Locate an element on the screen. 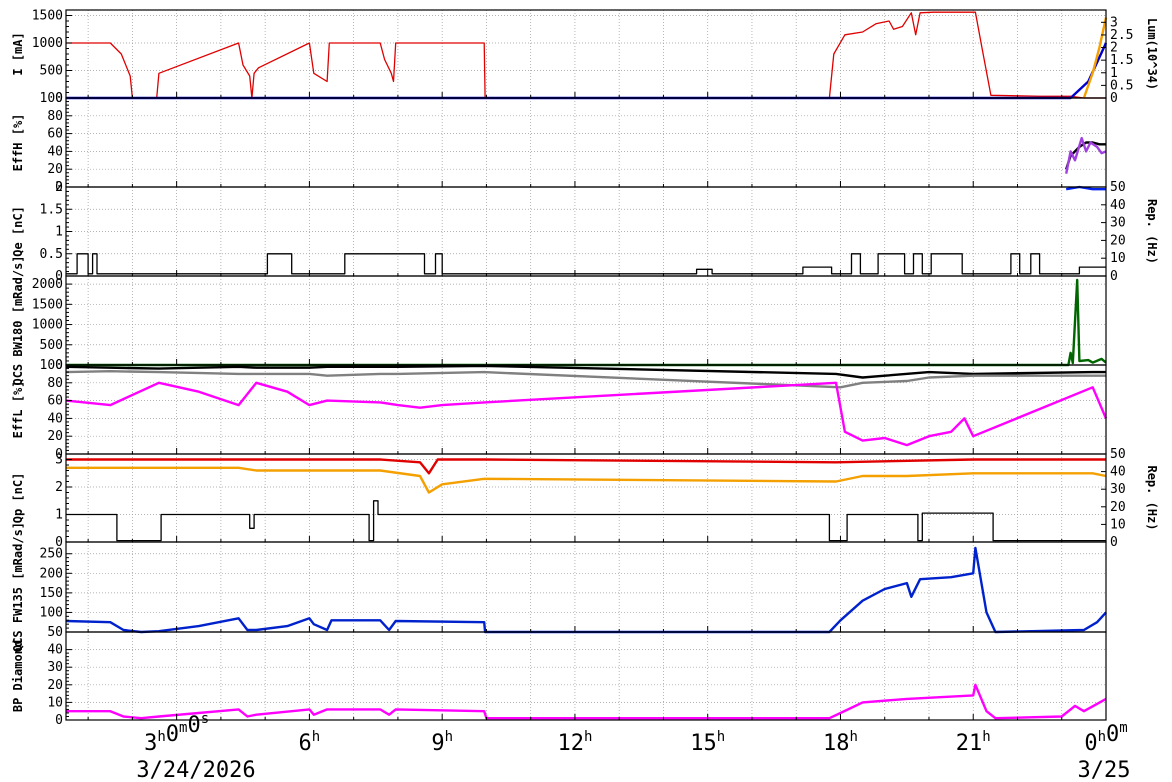 The height and width of the screenshot is (782, 1172). x-tick-label: 6h is located at coordinates (310, 742).